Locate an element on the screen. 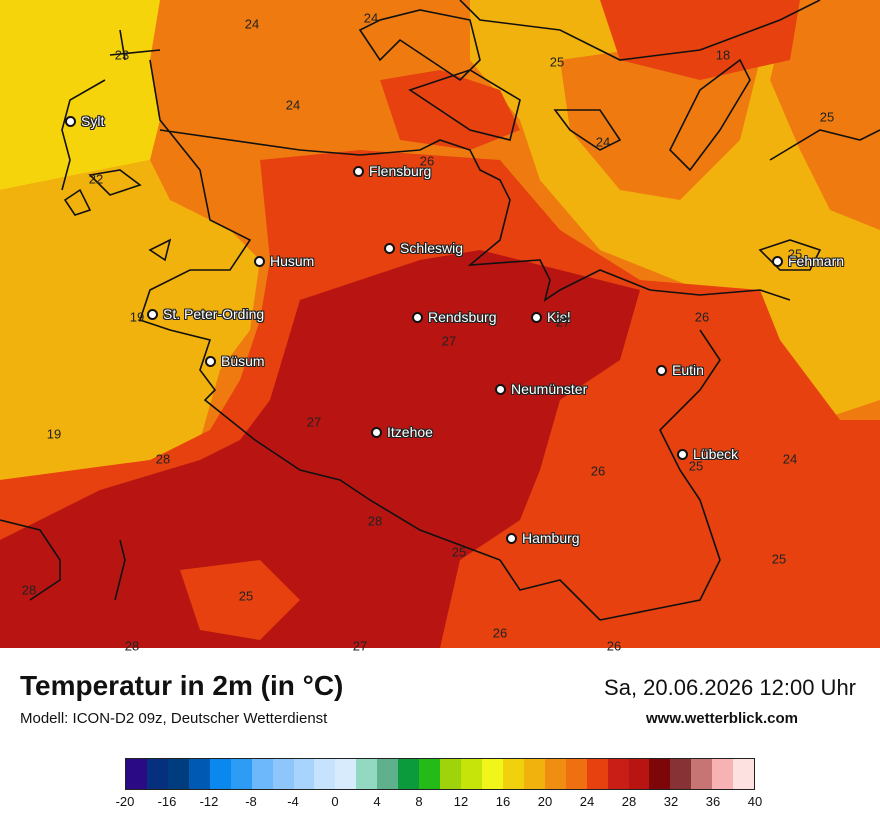  city-marker: Büsum is located at coordinates (235, 361).